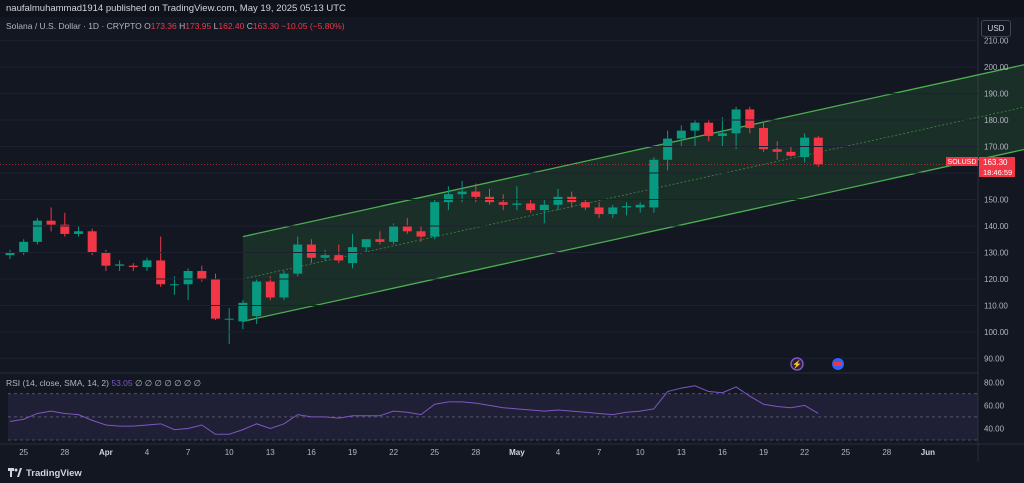 Image resolution: width=1024 pixels, height=483 pixels. What do you see at coordinates (249, 26) in the screenshot?
I see `close-label: C` at bounding box center [249, 26].